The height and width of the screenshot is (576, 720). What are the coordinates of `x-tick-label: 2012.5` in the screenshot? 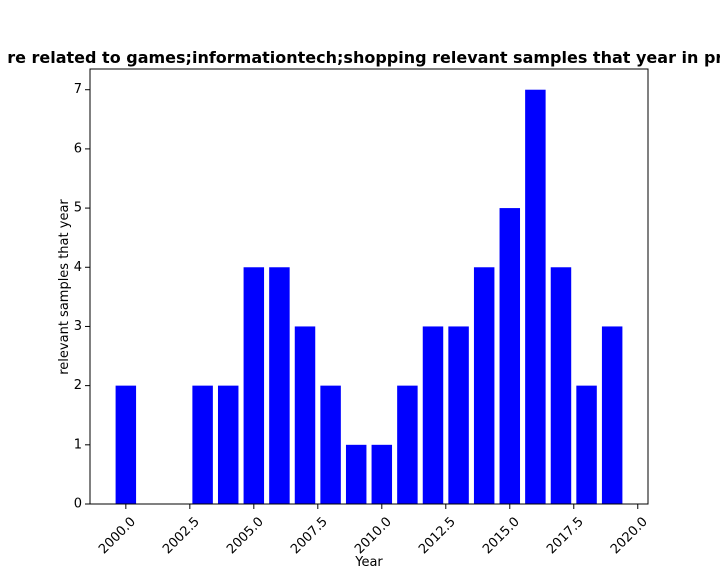 It's located at (437, 535).